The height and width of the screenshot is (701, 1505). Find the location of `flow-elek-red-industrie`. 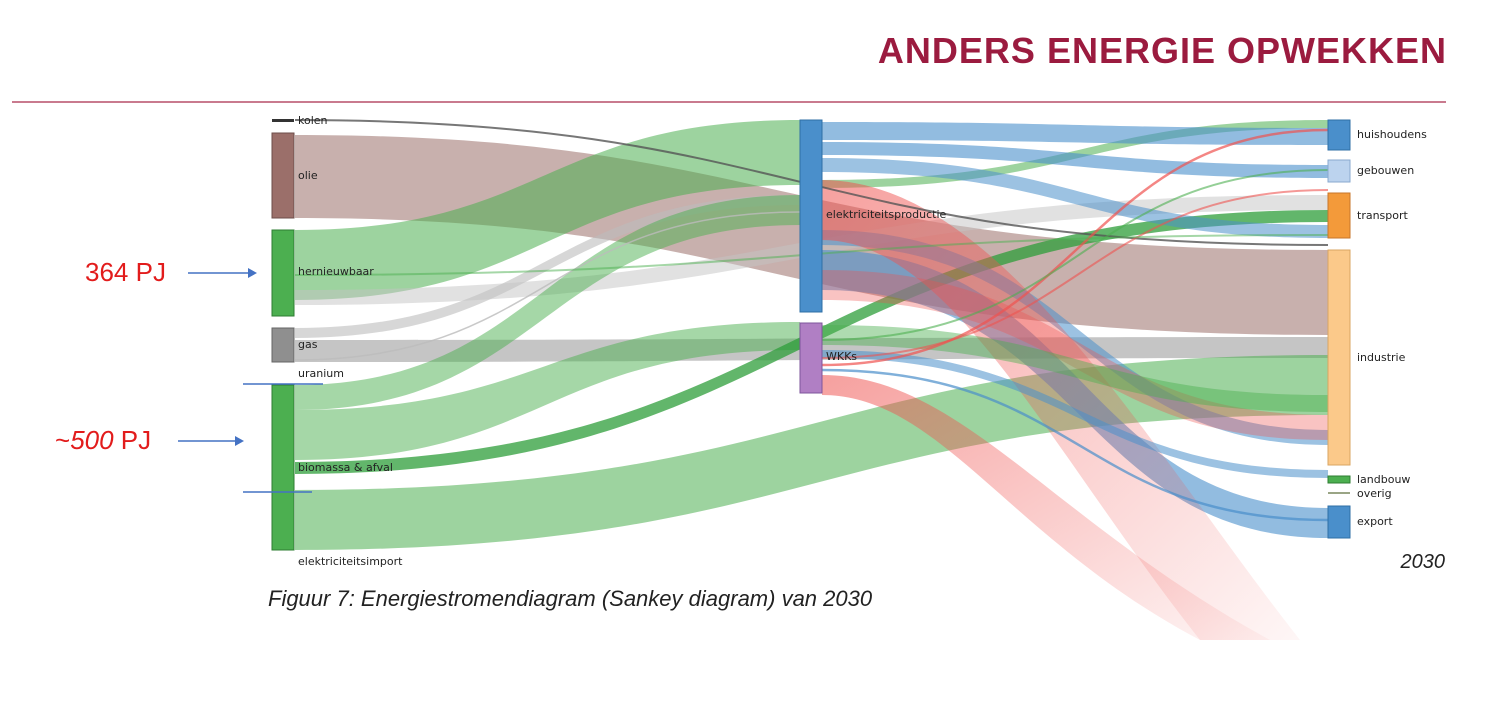

flow-elek-red-industrie is located at coordinates (1075, 355).